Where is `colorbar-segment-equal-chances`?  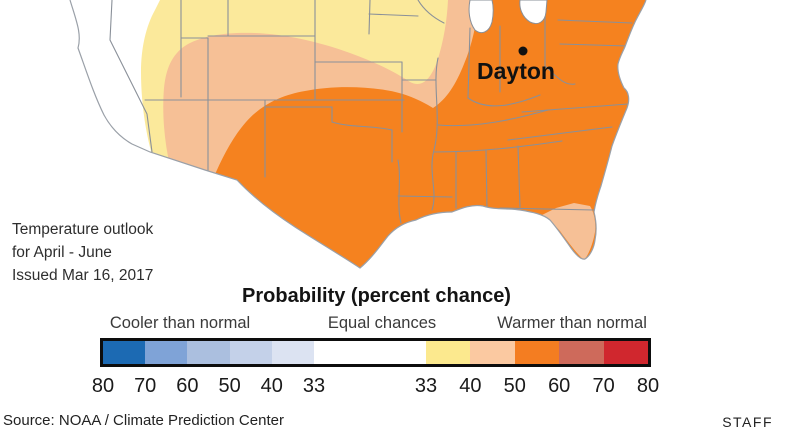 colorbar-segment-equal-chances is located at coordinates (369, 352).